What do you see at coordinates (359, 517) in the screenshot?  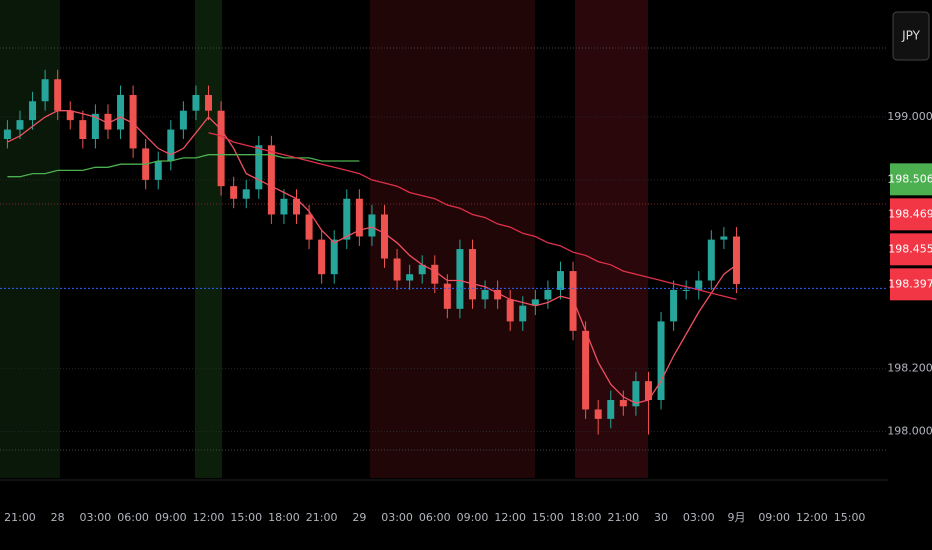 I see `x-tick-label: 29` at bounding box center [359, 517].